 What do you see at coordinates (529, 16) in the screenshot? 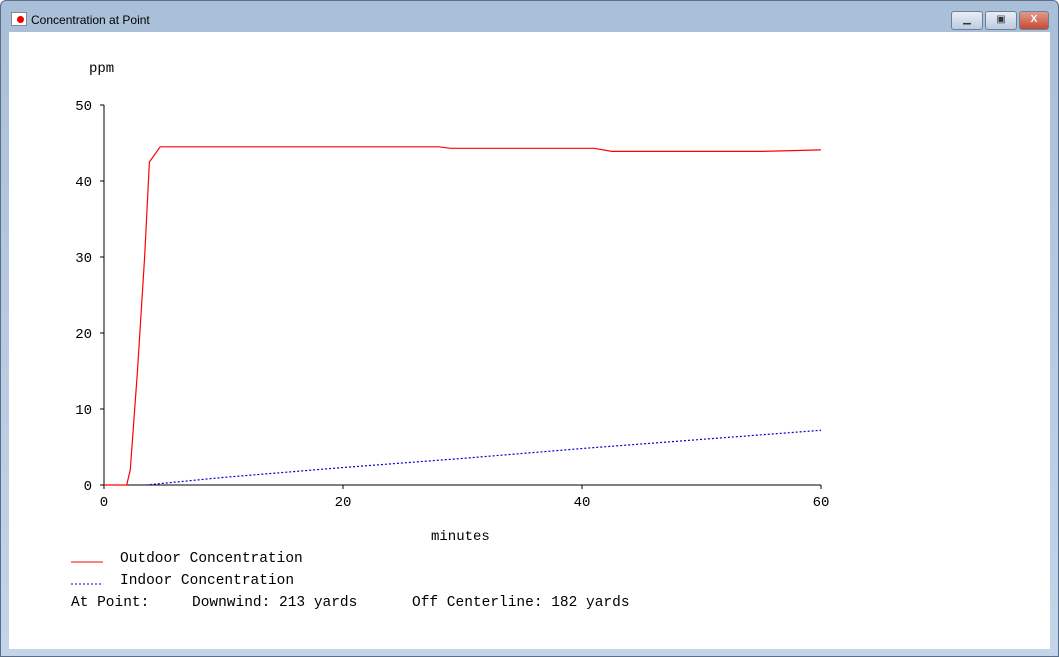
I see `title-bar: Concentration at Point ▁ ▣ X` at bounding box center [529, 16].